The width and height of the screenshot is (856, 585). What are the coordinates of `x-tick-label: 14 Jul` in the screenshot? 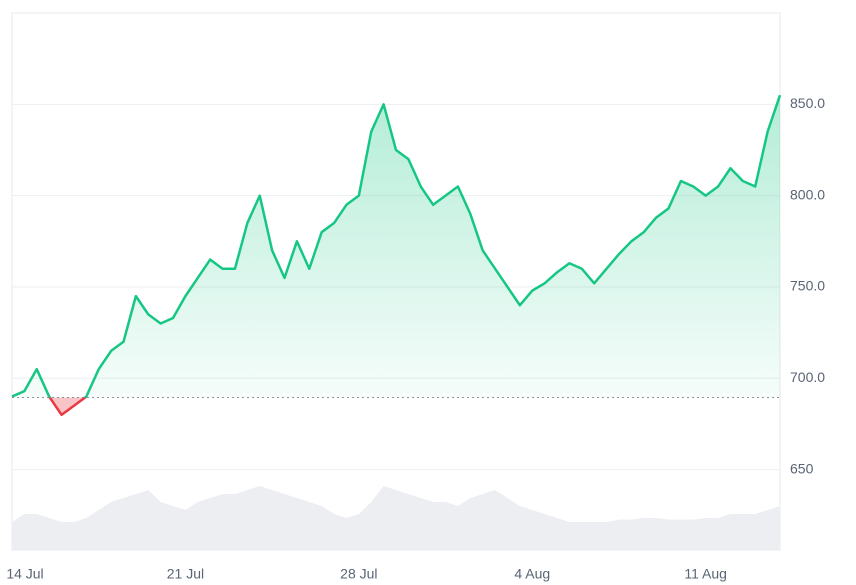 It's located at (24, 574).